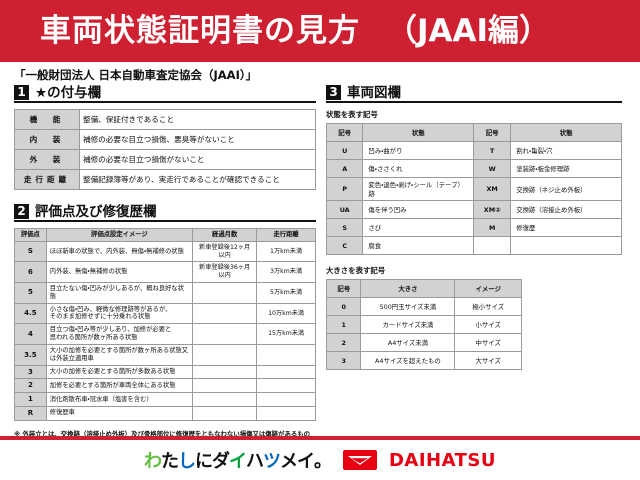 This screenshot has height=480, width=640. I want to click on criteria-label: 外 装, so click(47, 159).